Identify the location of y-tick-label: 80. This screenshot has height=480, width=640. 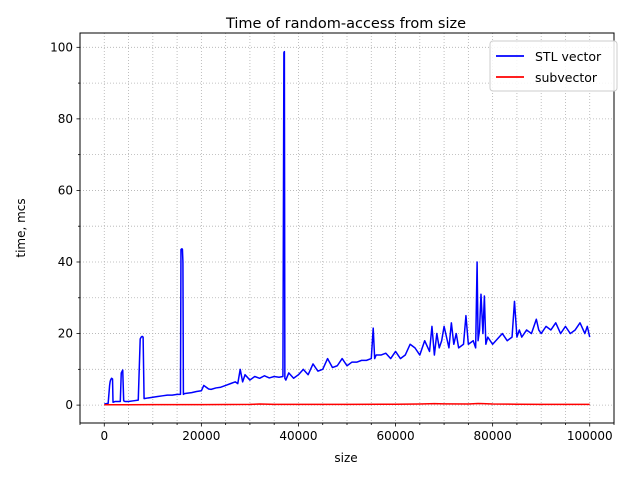
(65, 119).